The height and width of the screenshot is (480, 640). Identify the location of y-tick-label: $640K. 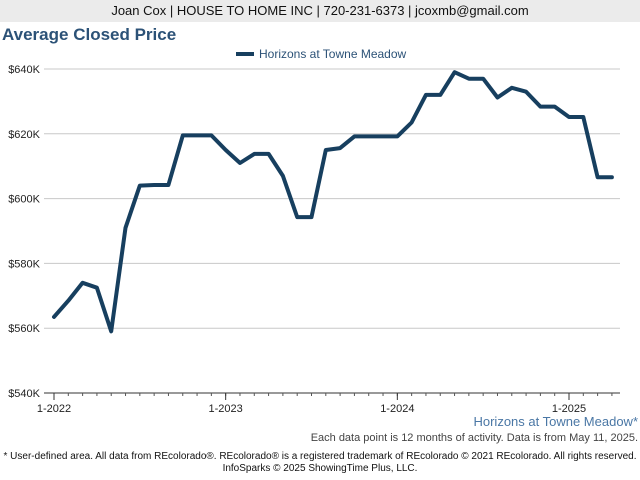
(24, 70).